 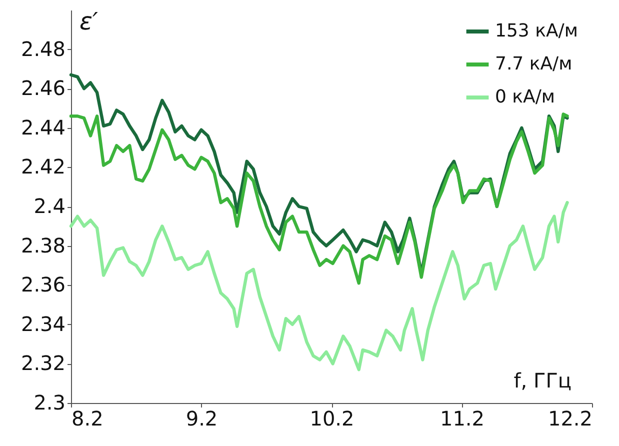 I want to click on x-axis-title: f, ГГц, so click(x=543, y=380).